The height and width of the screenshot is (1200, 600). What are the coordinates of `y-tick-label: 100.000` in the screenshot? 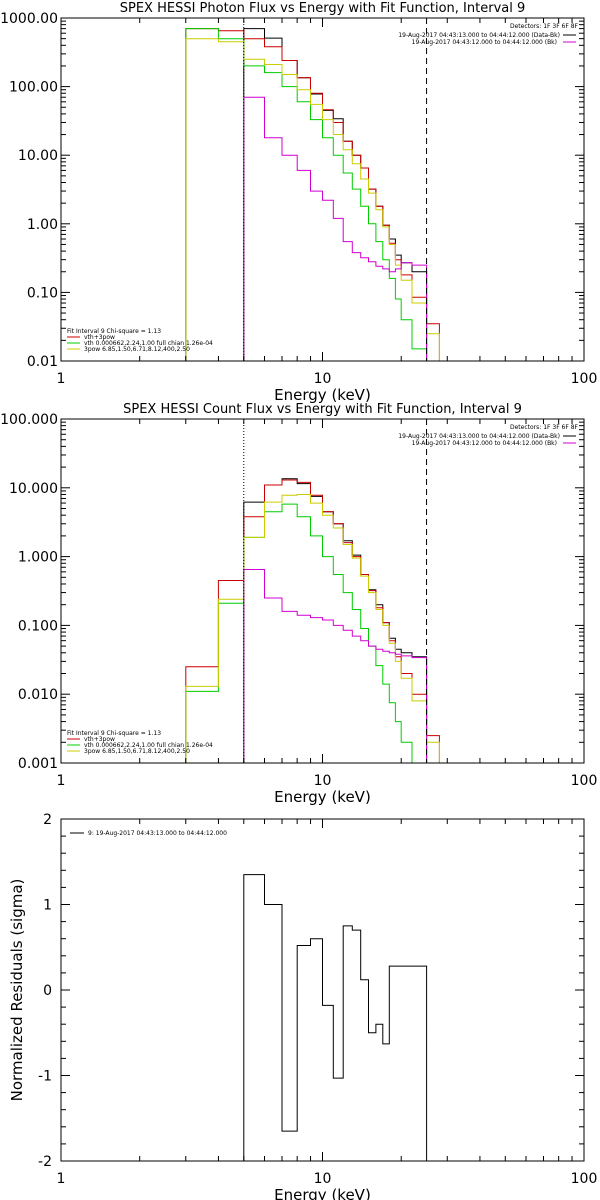 It's located at (29, 420).